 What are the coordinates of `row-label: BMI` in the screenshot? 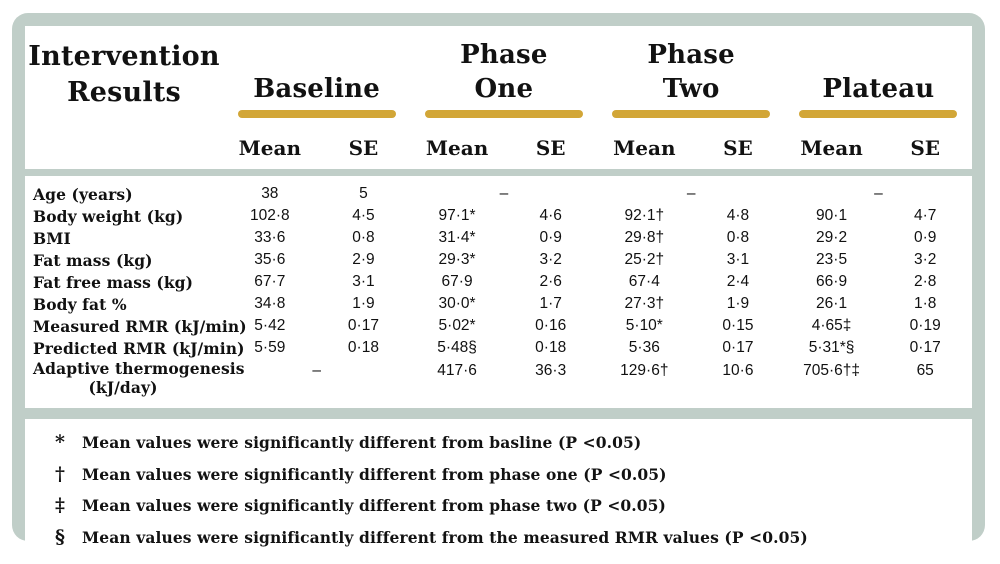 It's located at (52, 238).